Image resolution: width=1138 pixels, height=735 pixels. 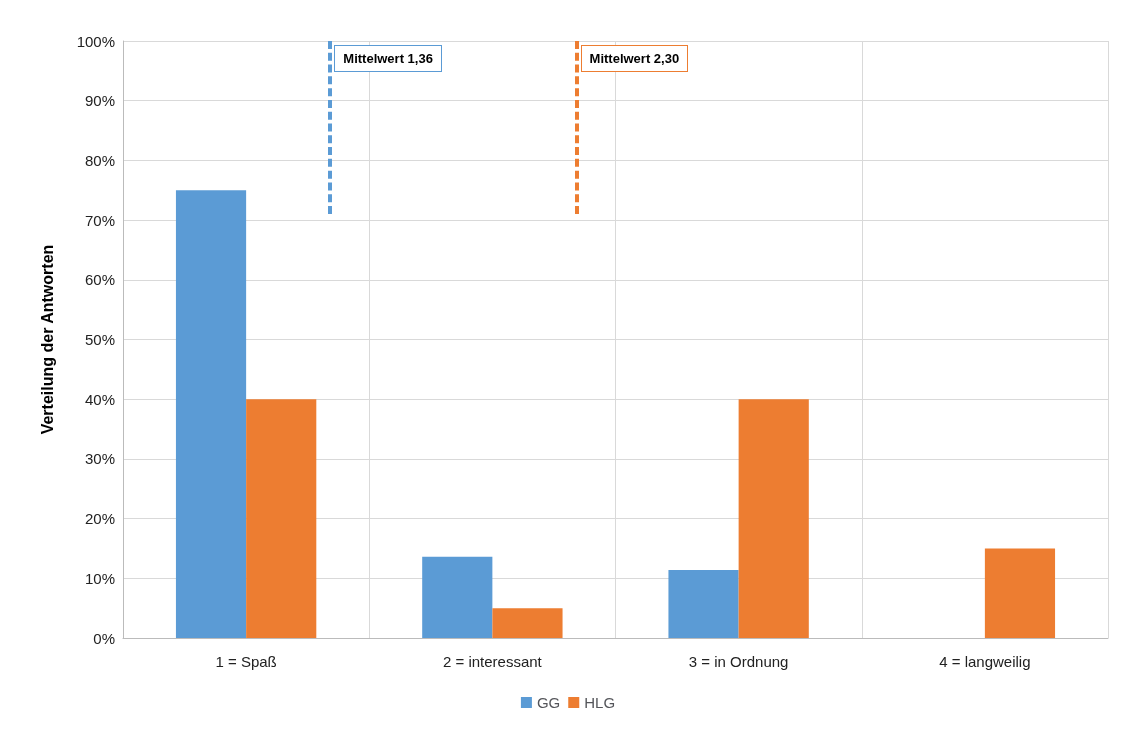 What do you see at coordinates (99, 399) in the screenshot?
I see `y-tick-label: 40%` at bounding box center [99, 399].